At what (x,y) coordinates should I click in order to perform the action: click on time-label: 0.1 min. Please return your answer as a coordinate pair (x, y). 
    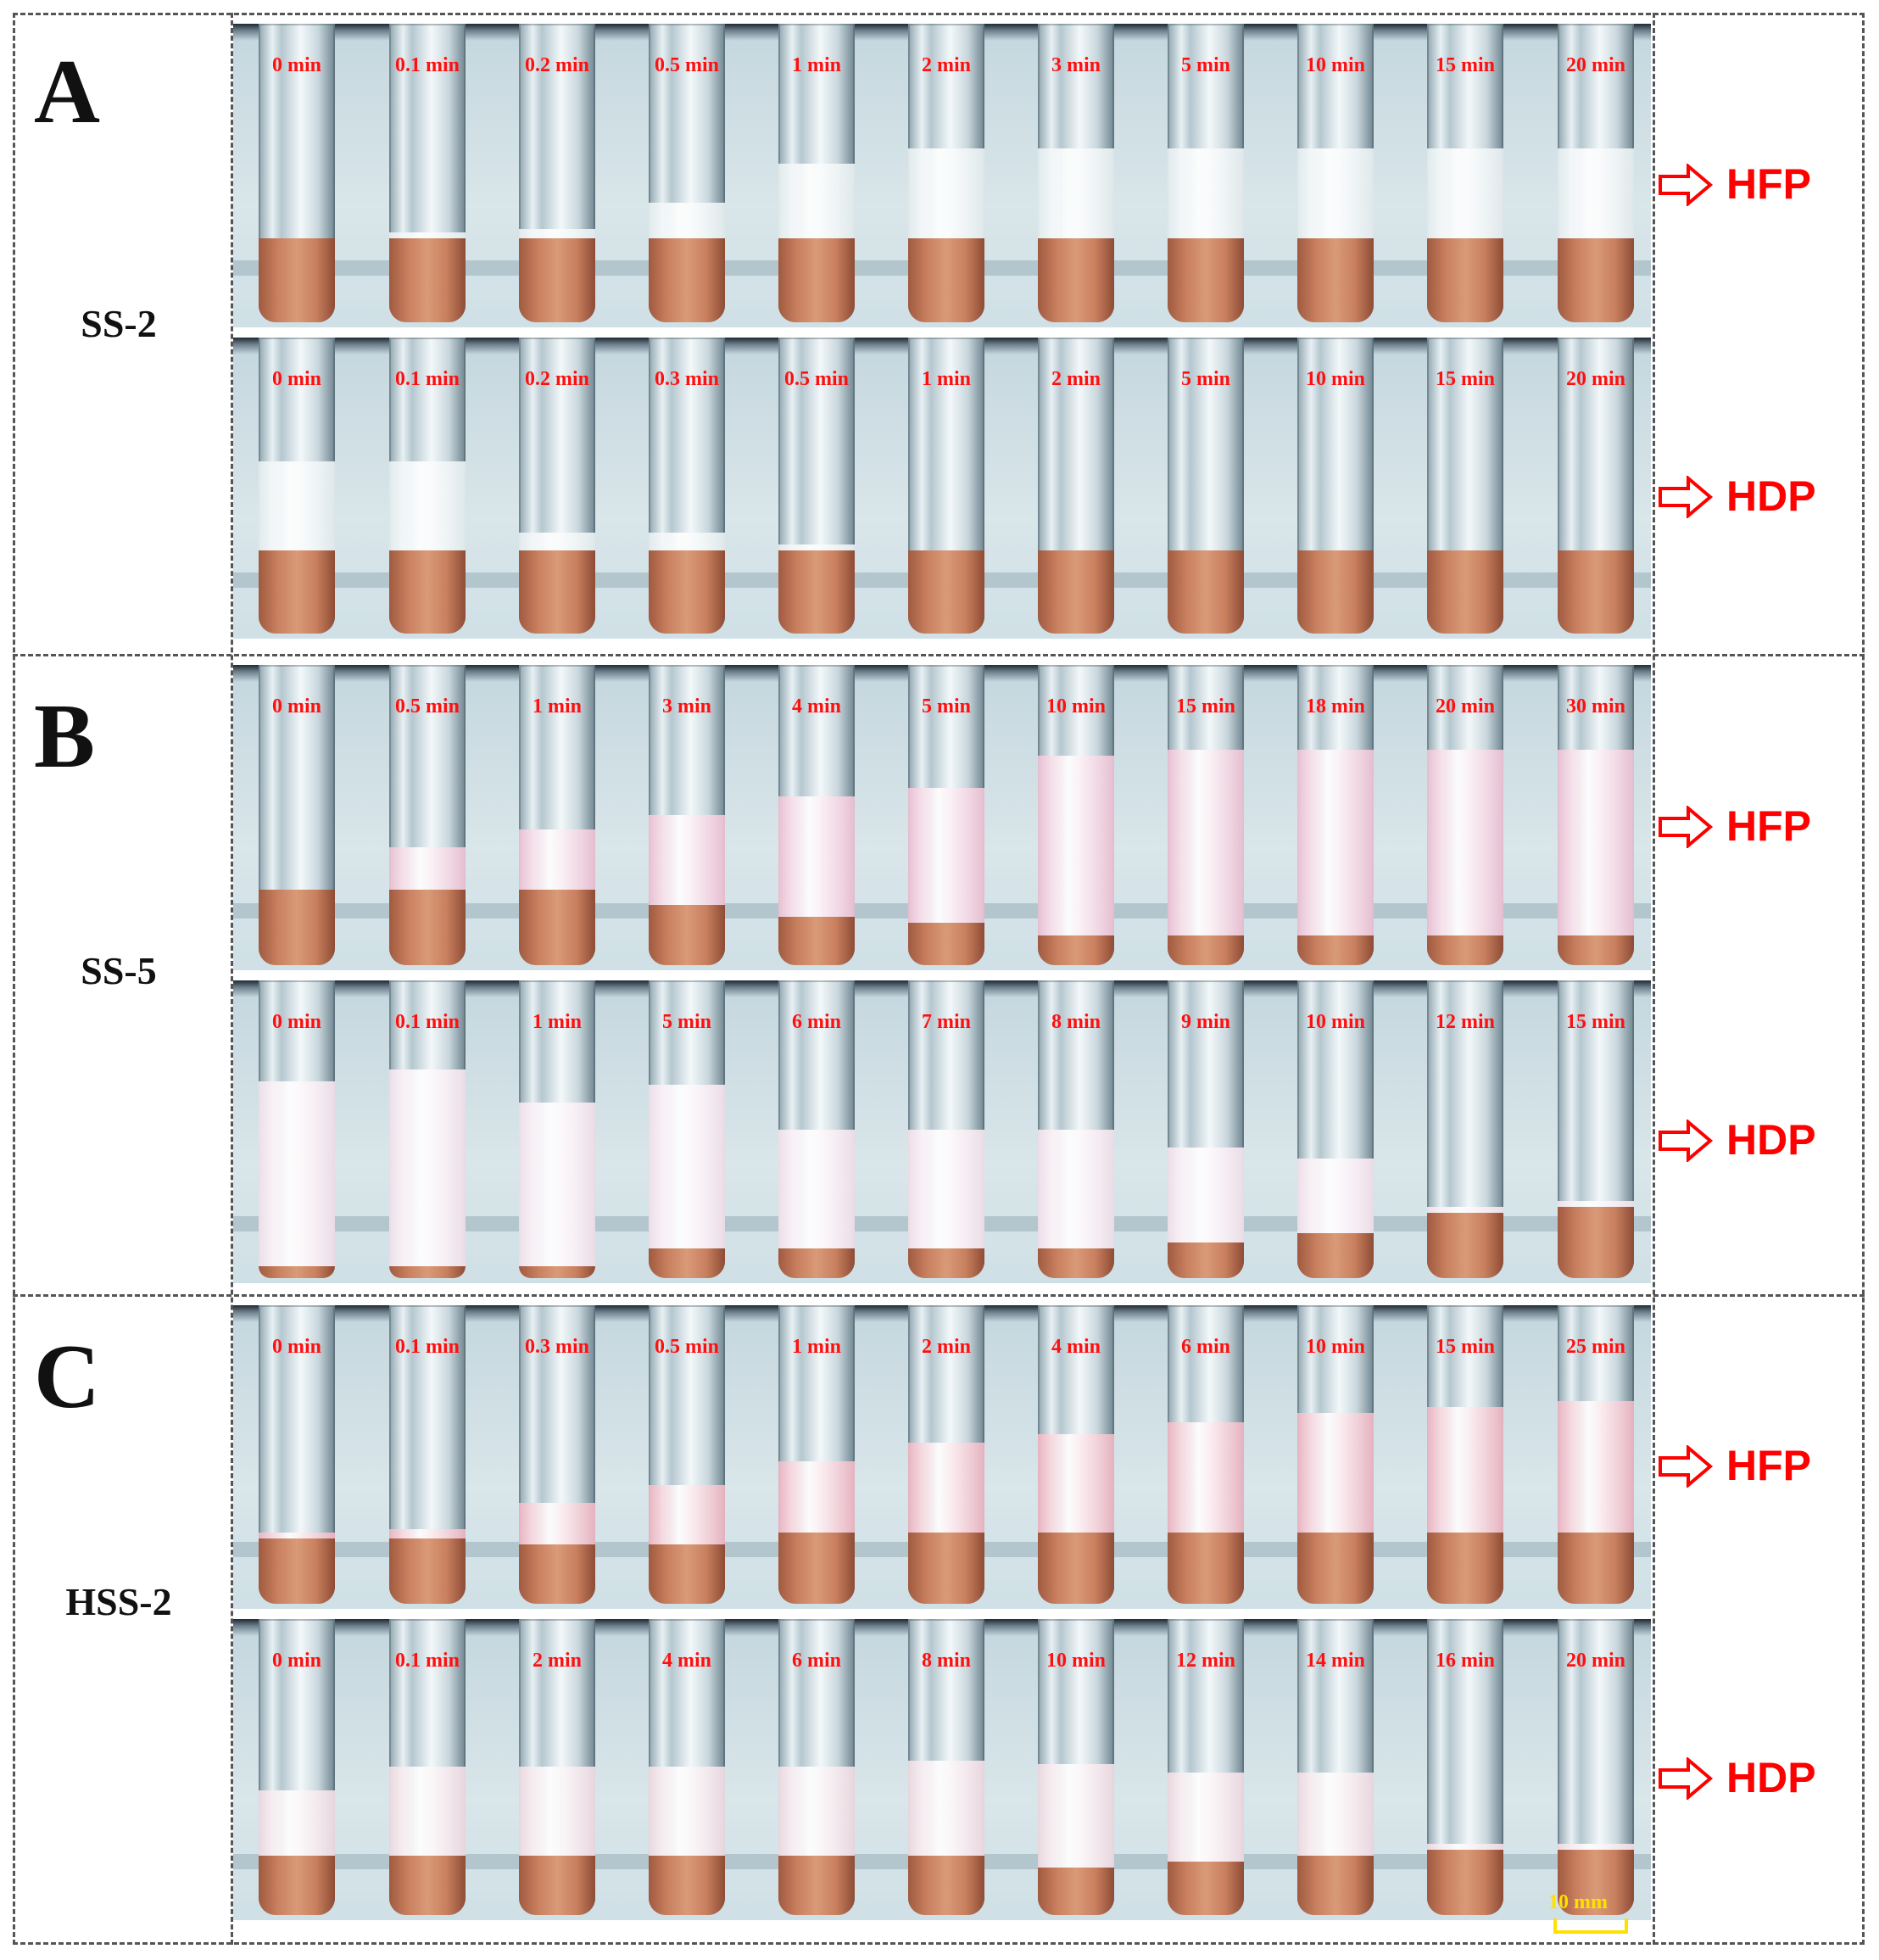
    Looking at the image, I should click on (427, 1347).